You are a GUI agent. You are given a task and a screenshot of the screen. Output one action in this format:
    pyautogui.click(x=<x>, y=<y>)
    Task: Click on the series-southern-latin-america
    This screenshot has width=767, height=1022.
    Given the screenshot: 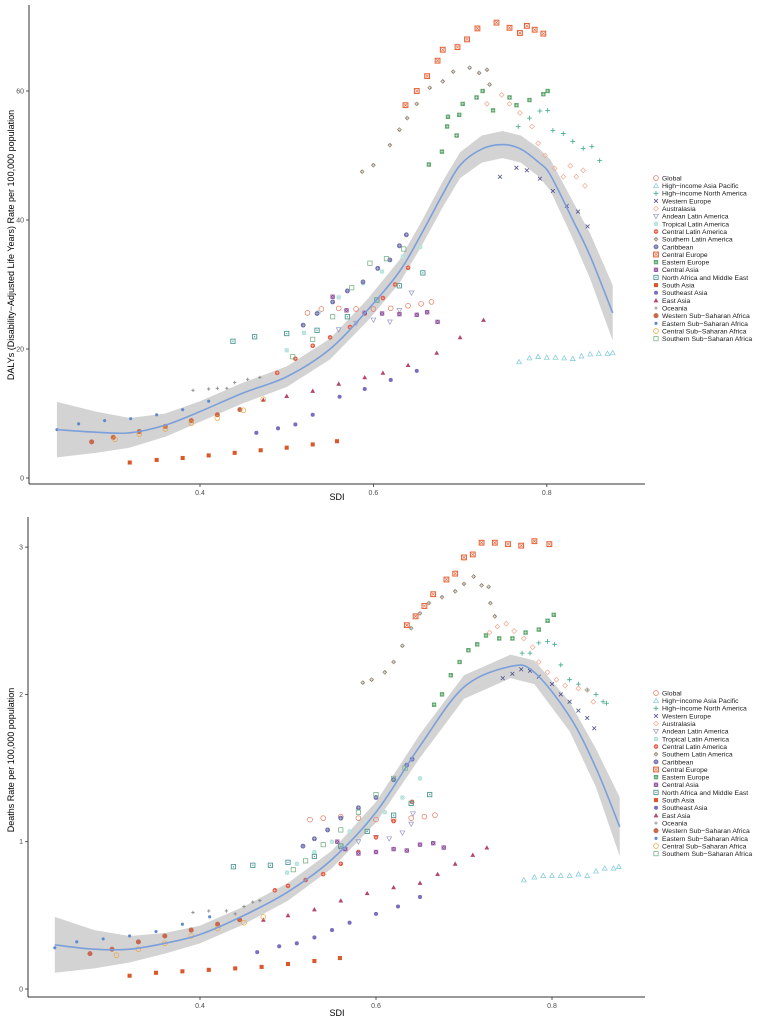 What is the action you would take?
    pyautogui.click(x=425, y=120)
    